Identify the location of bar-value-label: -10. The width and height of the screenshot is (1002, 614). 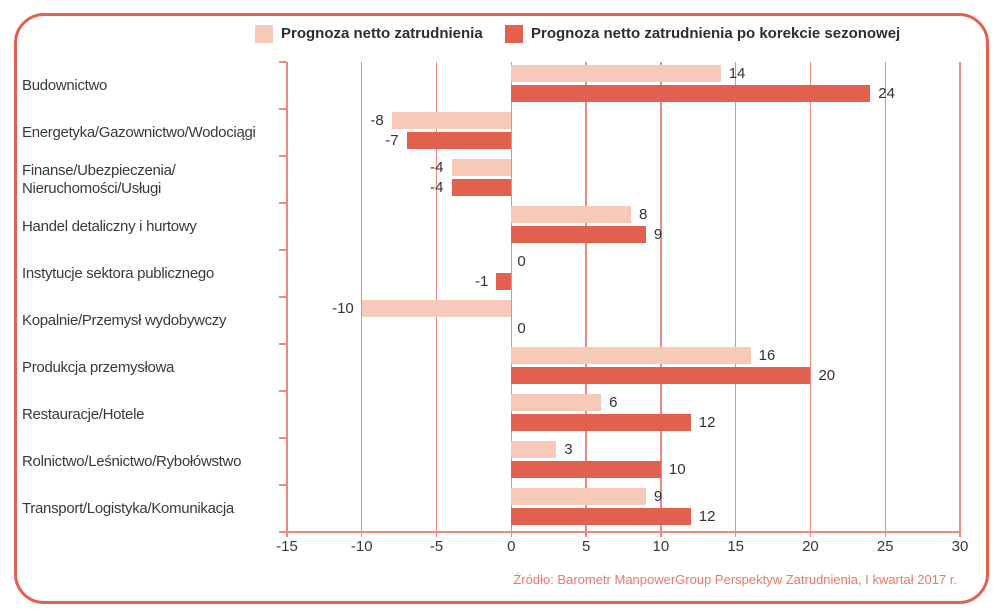
(343, 308).